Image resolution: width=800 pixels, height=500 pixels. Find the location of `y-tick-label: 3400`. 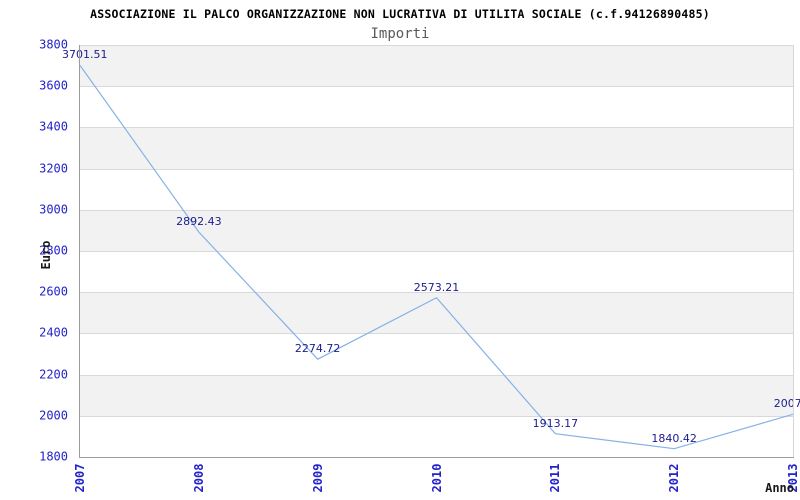

y-tick-label: 3400 is located at coordinates (53, 126).